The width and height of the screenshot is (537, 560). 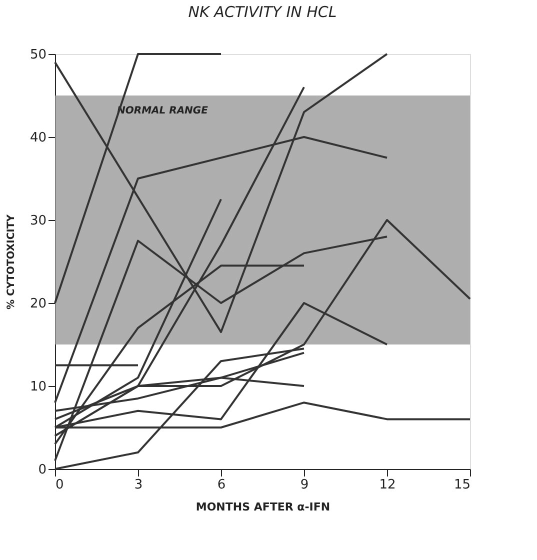 I want to click on y-tick-label: 50, so click(x=38, y=55).